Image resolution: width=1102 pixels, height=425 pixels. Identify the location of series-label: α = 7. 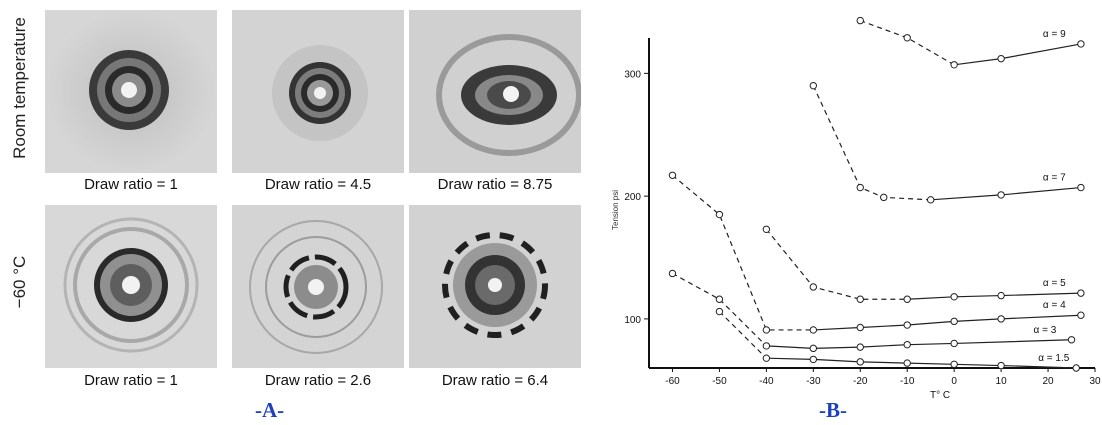
(1054, 178).